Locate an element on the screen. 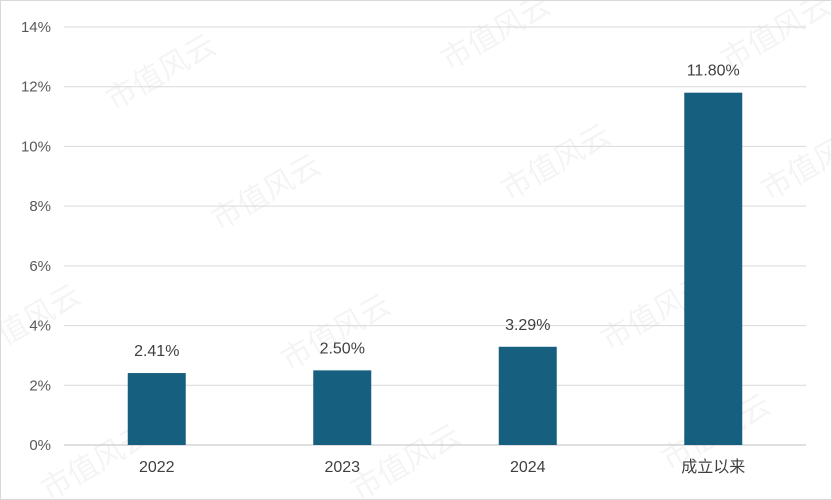  x-category-label: 成立以来 is located at coordinates (713, 467).